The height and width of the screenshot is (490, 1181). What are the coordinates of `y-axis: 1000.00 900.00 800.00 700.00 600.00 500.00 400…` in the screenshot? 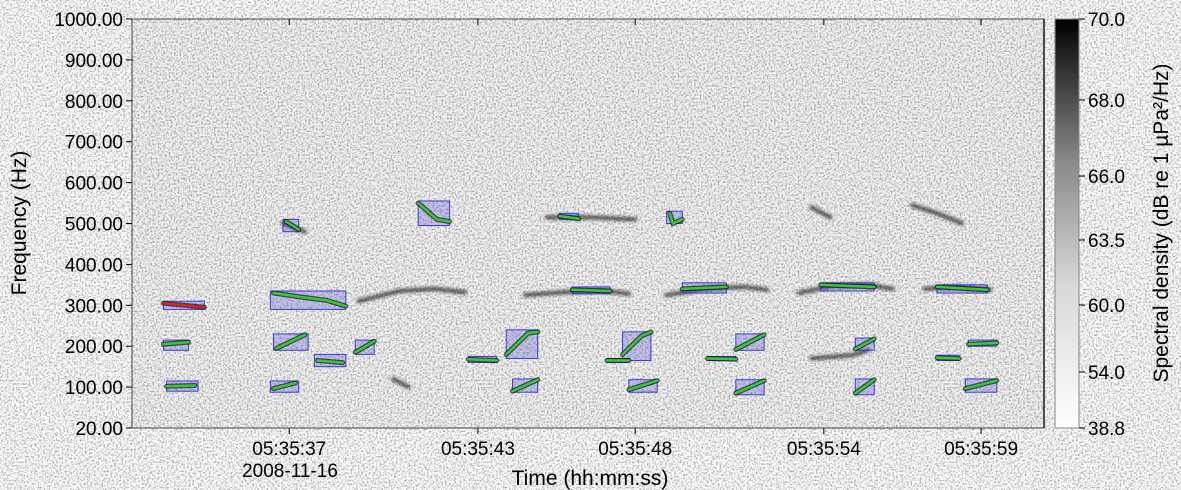 It's located at (93, 225).